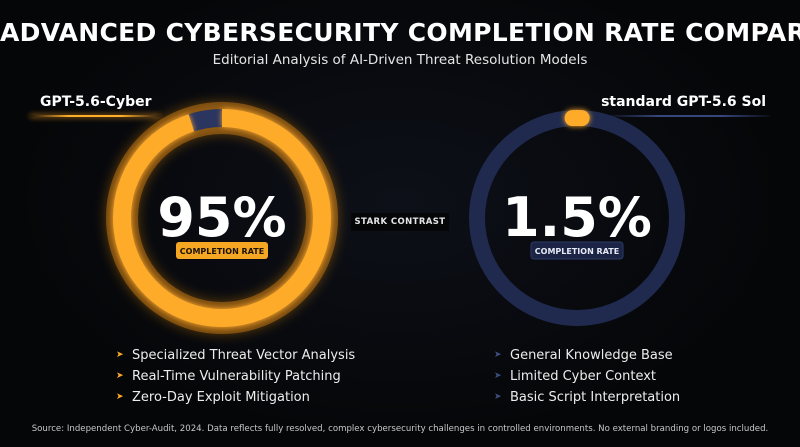 The height and width of the screenshot is (447, 800). I want to click on left-feature-item: ➤ Zero-Day Exploit Mitigation, so click(235, 397).